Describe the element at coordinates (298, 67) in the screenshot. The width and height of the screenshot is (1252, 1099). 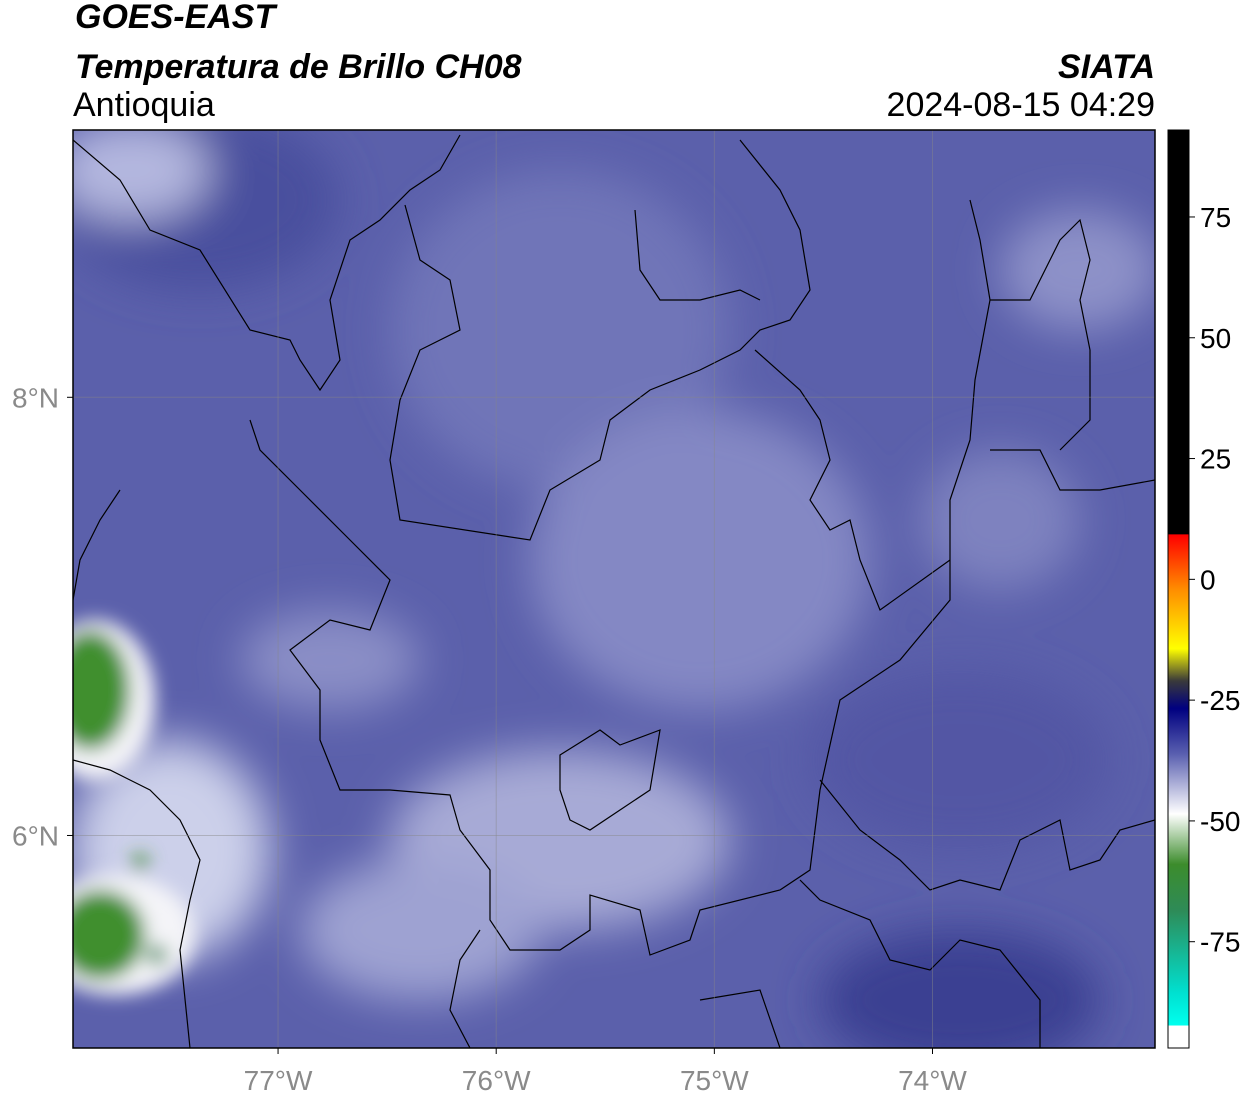
I see `subtitle: Temperatura de Brillo CH08` at that location.